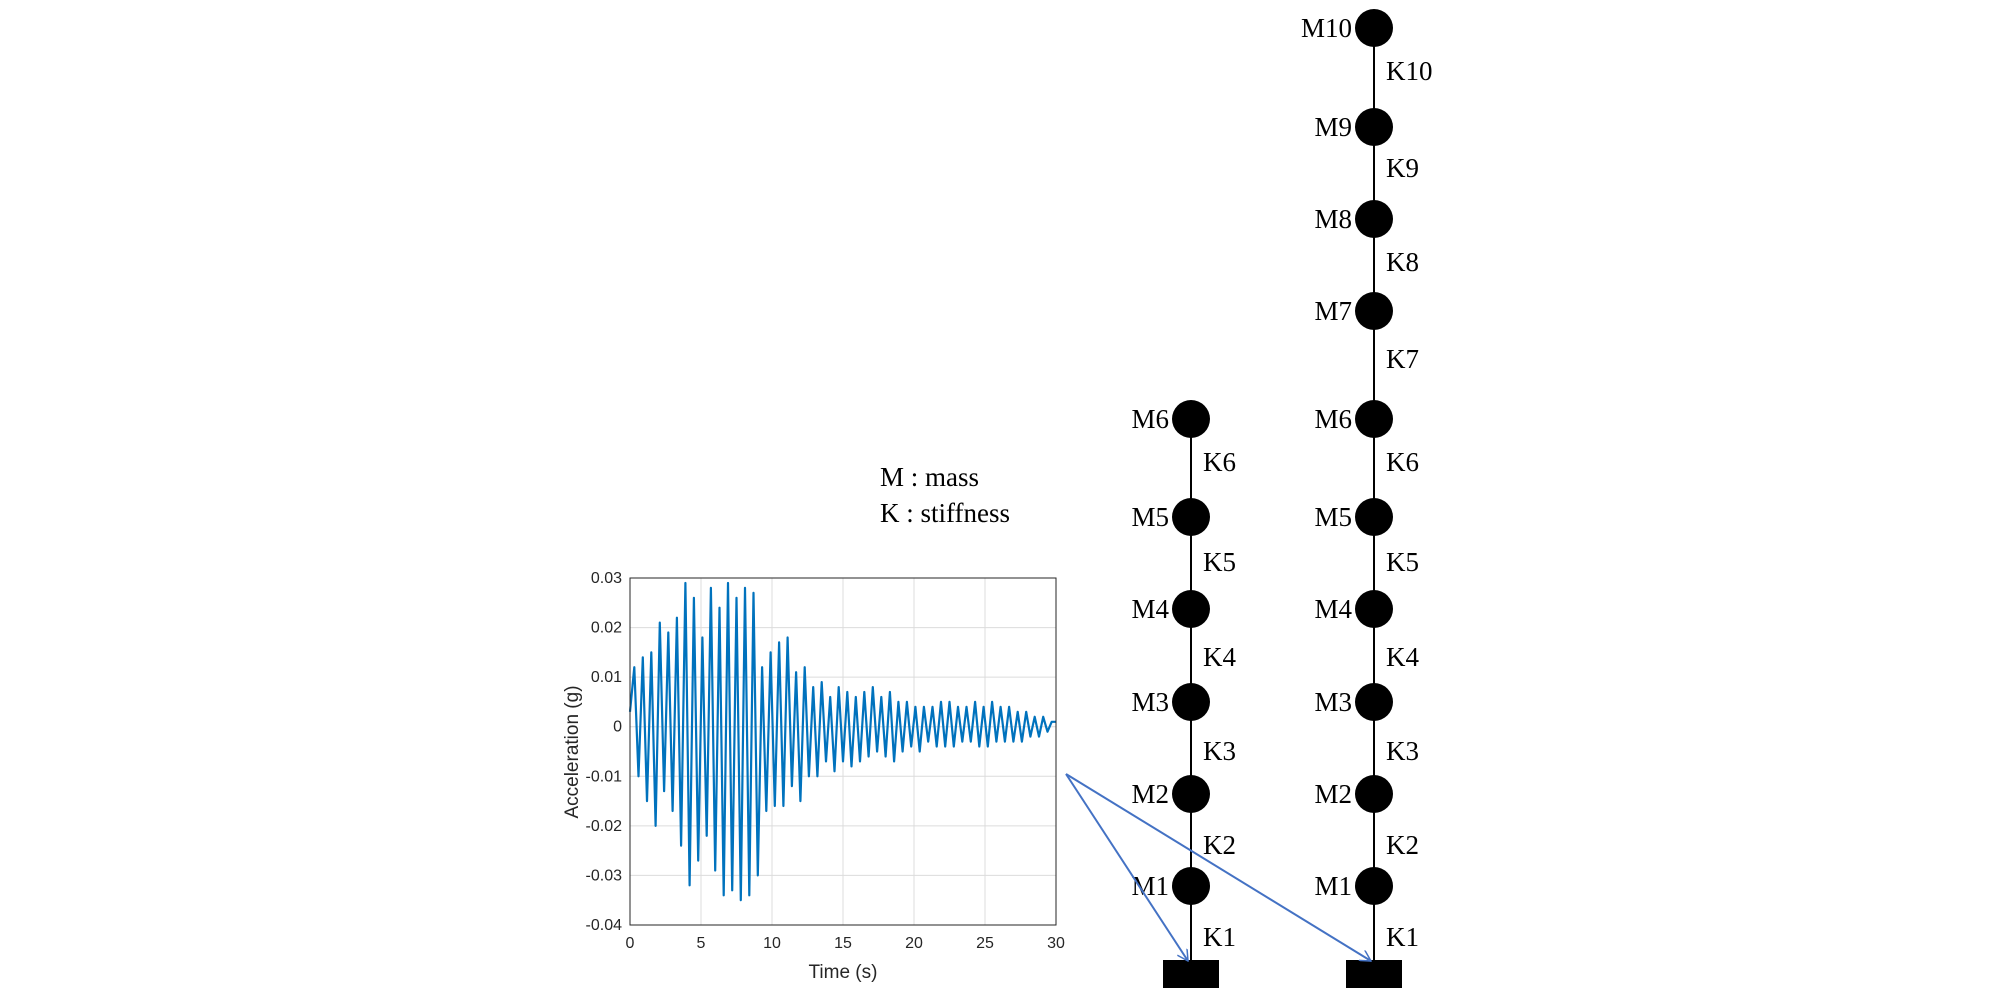 The height and width of the screenshot is (990, 2008). What do you see at coordinates (1150, 609) in the screenshot?
I see `six-story-mass-label-4: M4` at bounding box center [1150, 609].